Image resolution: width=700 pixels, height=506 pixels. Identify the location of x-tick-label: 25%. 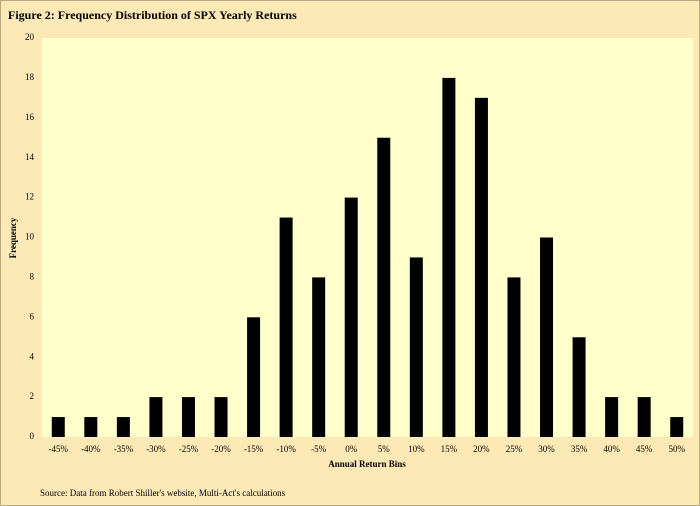
(514, 449).